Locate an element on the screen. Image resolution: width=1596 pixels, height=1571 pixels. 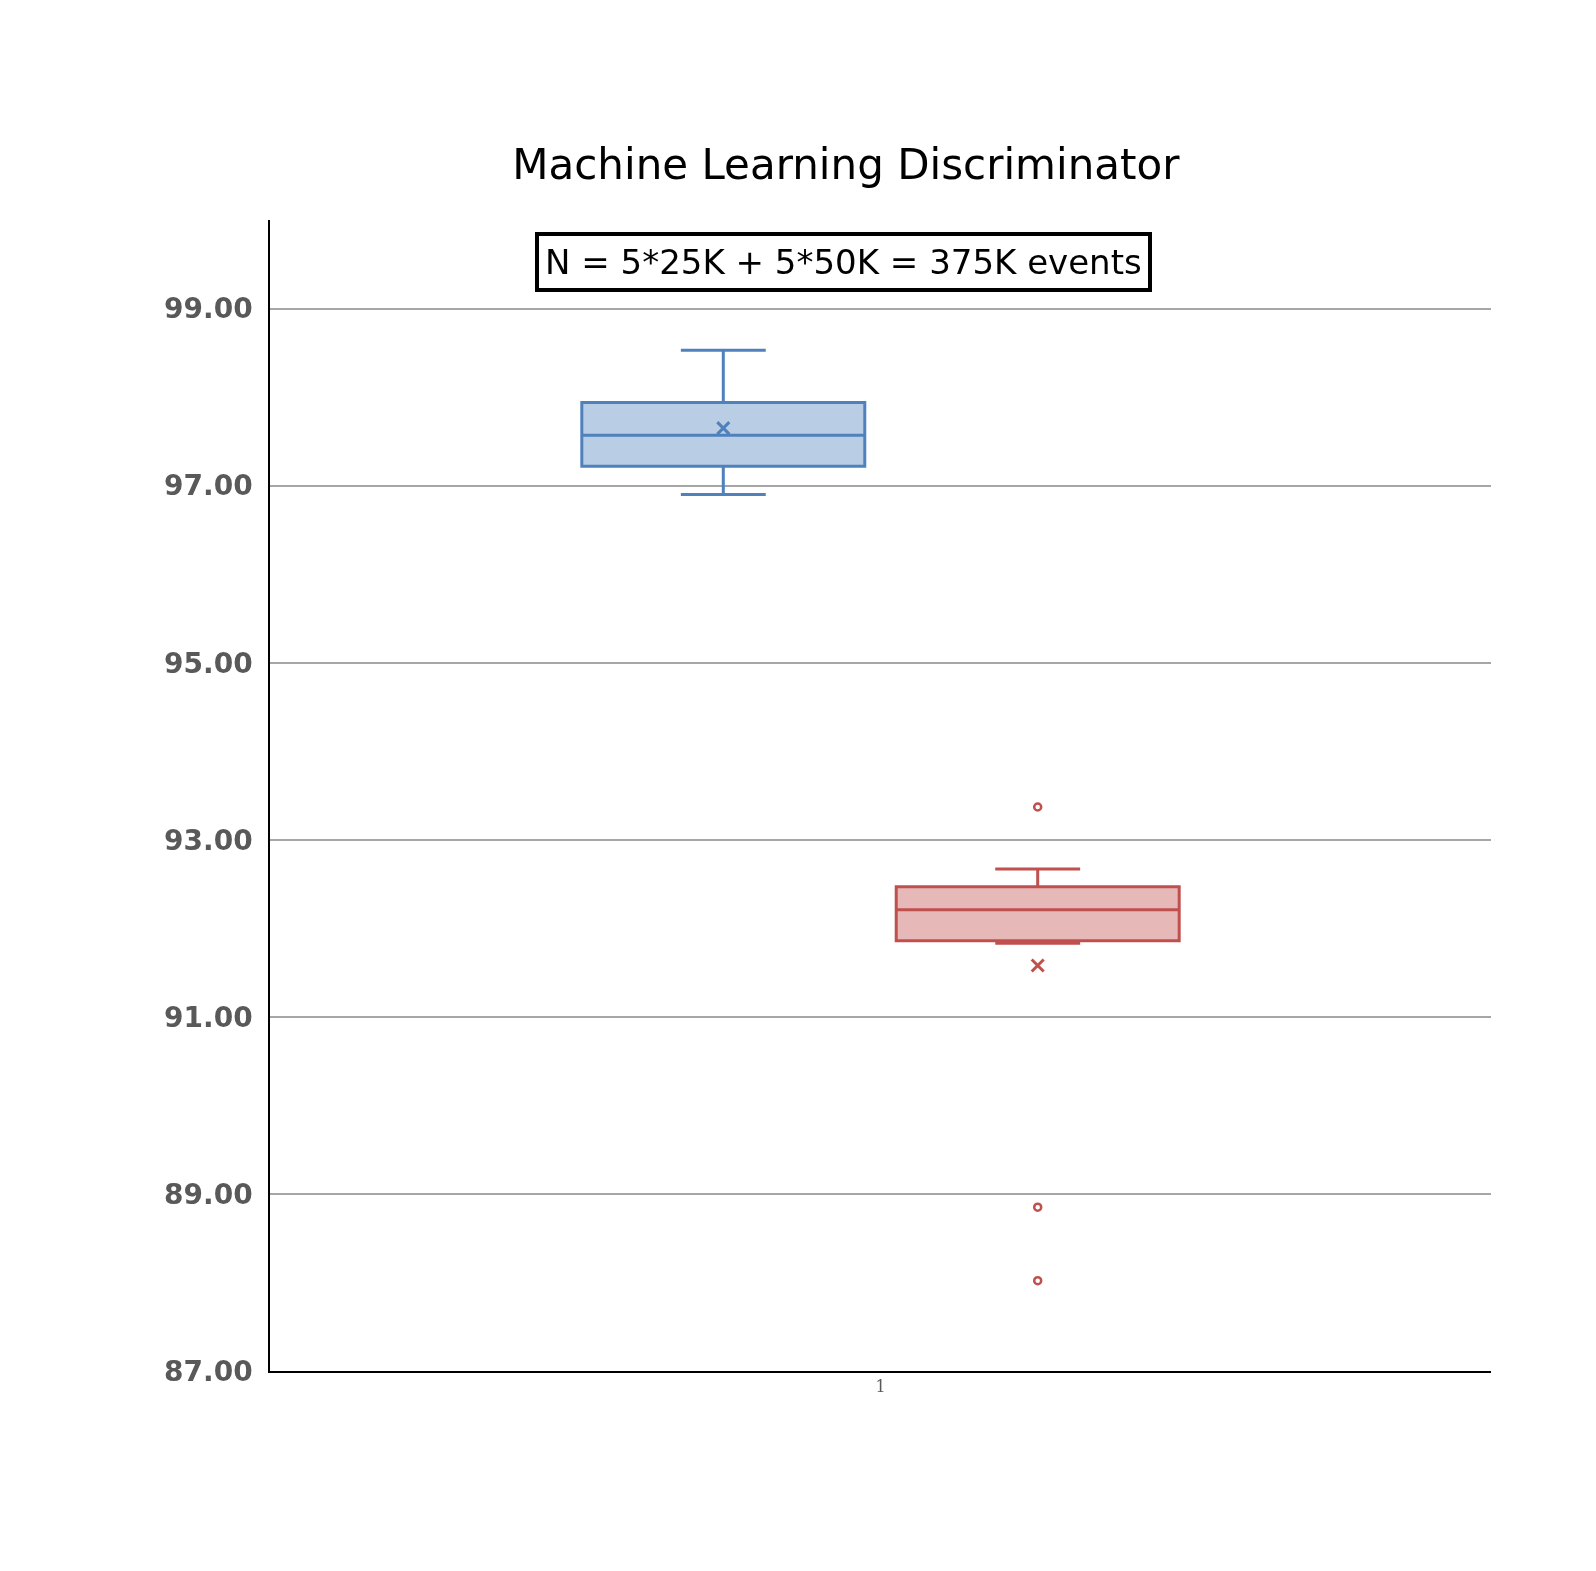
annotation: N = 5*25K + 5*50K = 375K events is located at coordinates (843, 262).